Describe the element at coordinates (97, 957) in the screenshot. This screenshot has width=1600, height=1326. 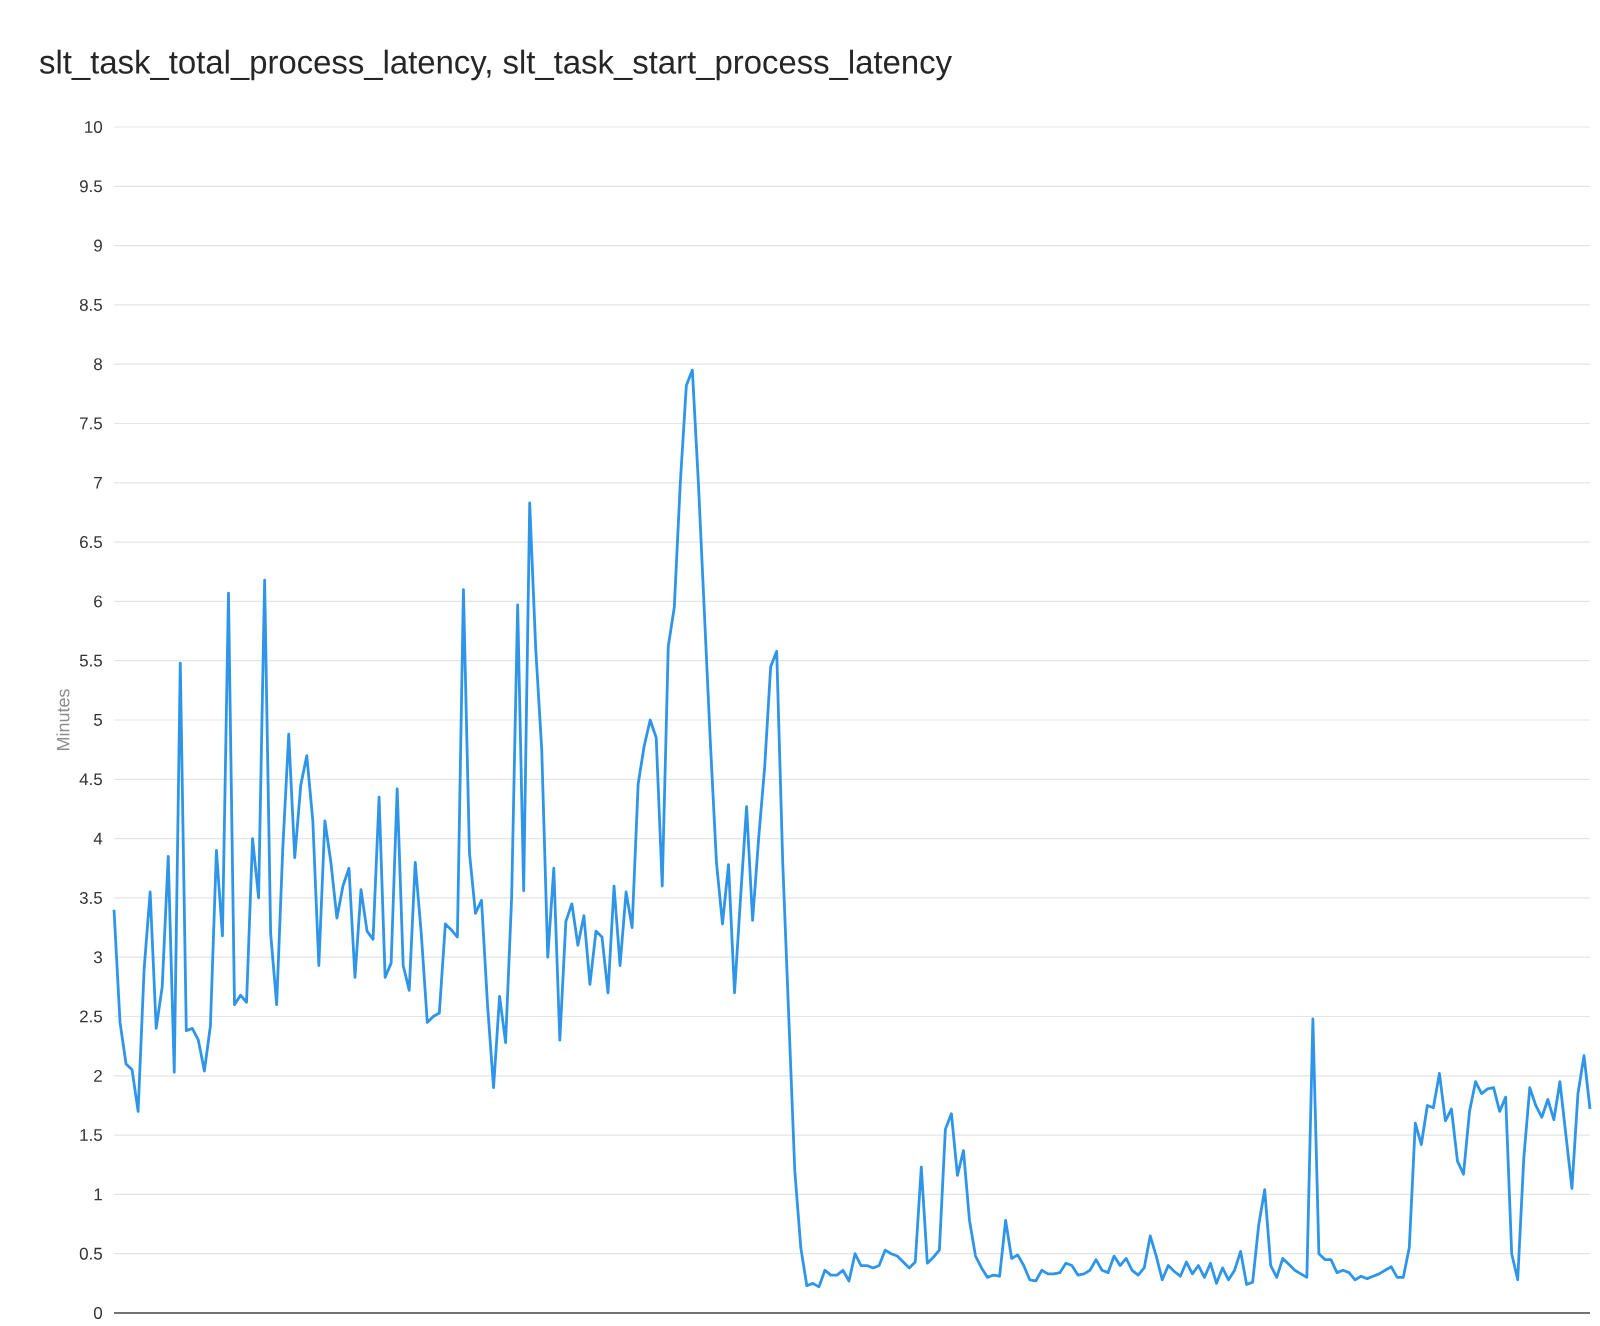
I see `y-tick-label: 3` at that location.